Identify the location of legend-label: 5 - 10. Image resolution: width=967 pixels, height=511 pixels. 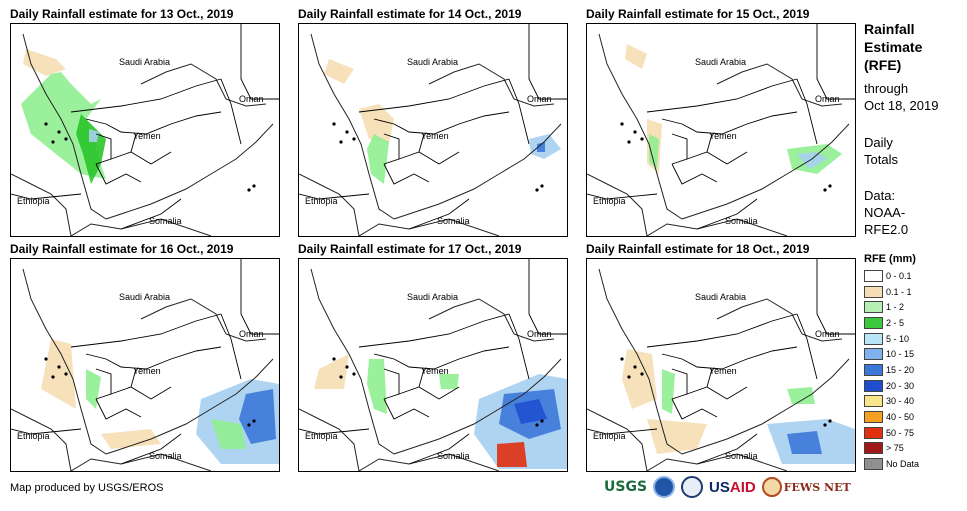
(898, 338).